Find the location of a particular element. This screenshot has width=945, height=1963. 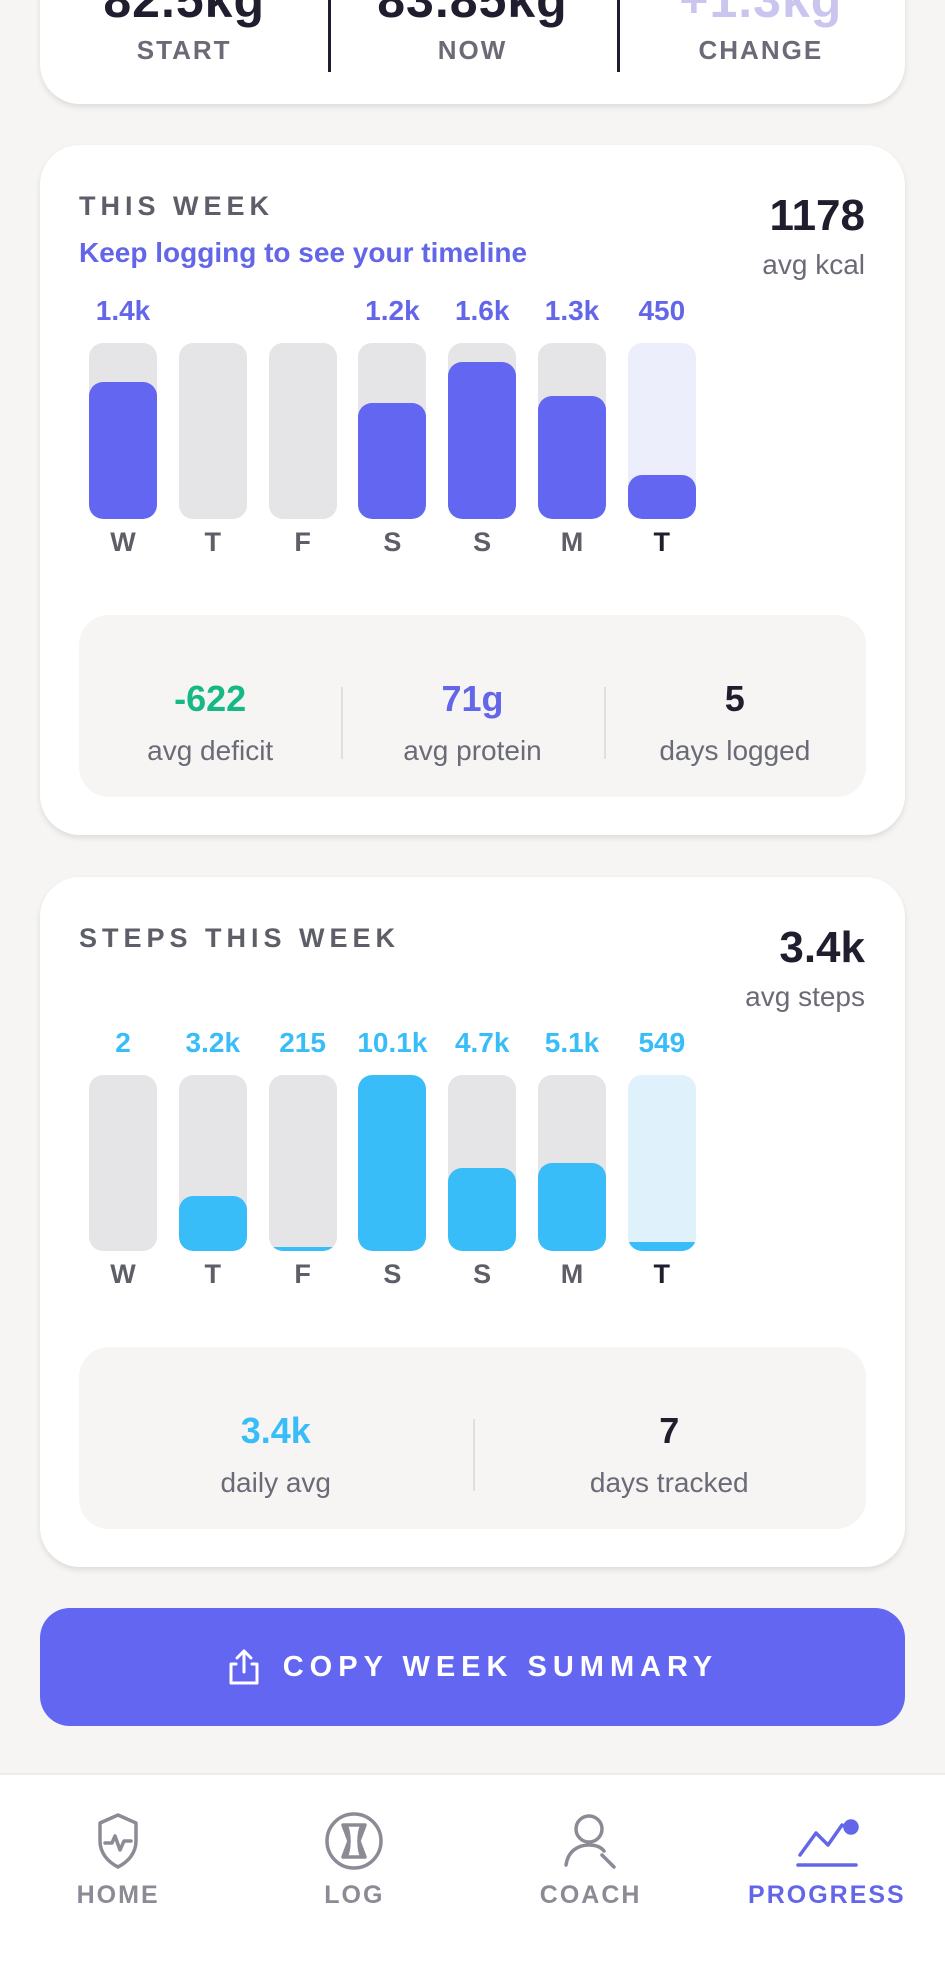

calories-bar-chart: 1.4k W T F 1.2k S 1.6k S 1.3k M 450 T is located at coordinates (472, 430).